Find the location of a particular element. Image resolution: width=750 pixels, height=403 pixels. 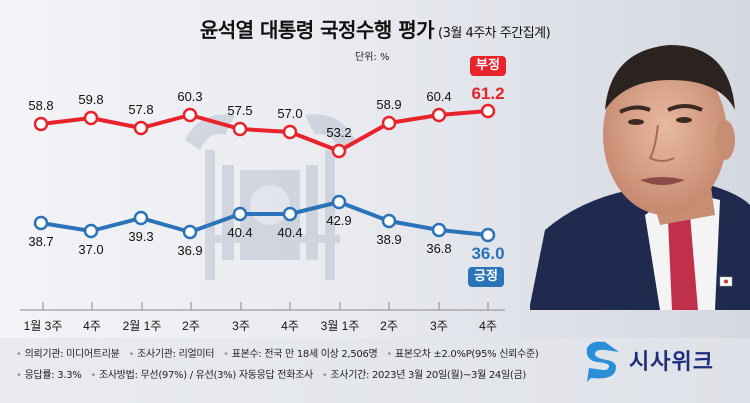

positive-legend-badge: 긍정 is located at coordinates (486, 277).